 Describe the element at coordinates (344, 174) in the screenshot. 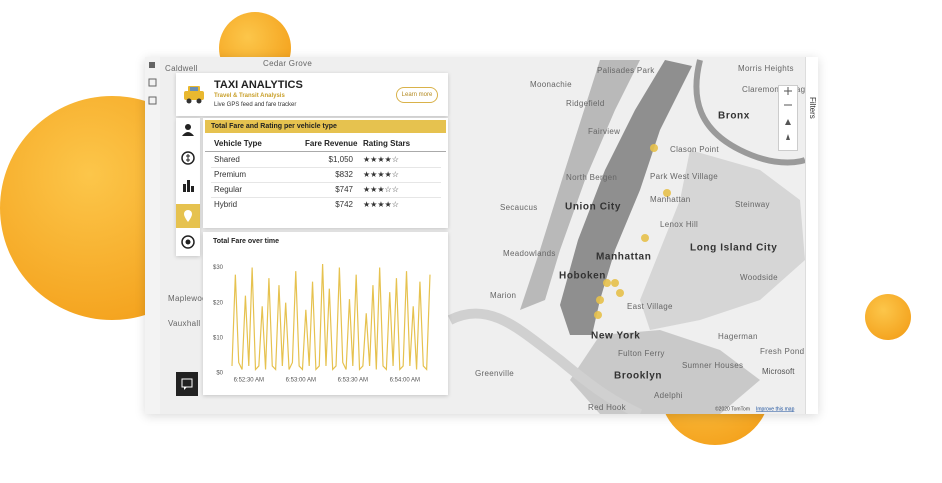

I see `table-cell: $832` at that location.